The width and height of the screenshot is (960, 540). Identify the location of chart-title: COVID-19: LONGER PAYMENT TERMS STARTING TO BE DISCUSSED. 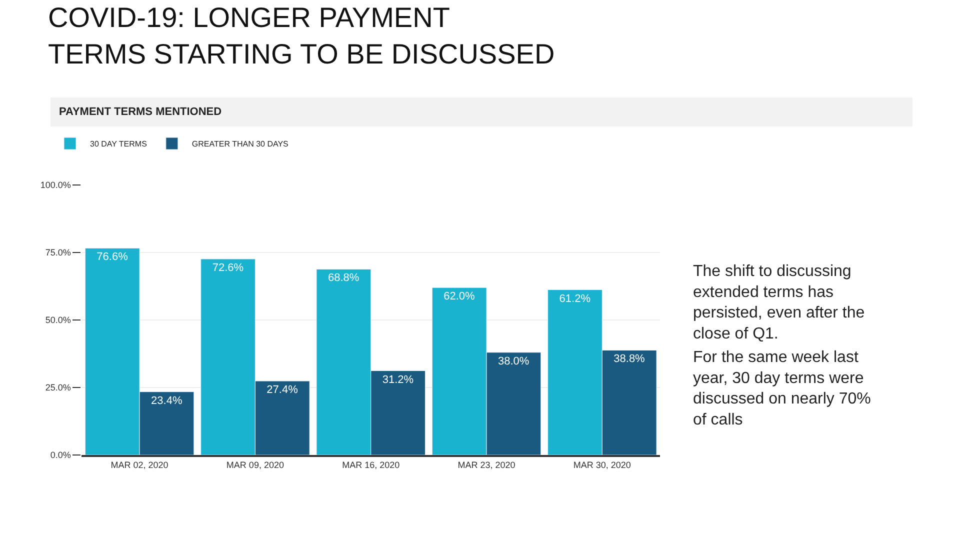
(301, 36).